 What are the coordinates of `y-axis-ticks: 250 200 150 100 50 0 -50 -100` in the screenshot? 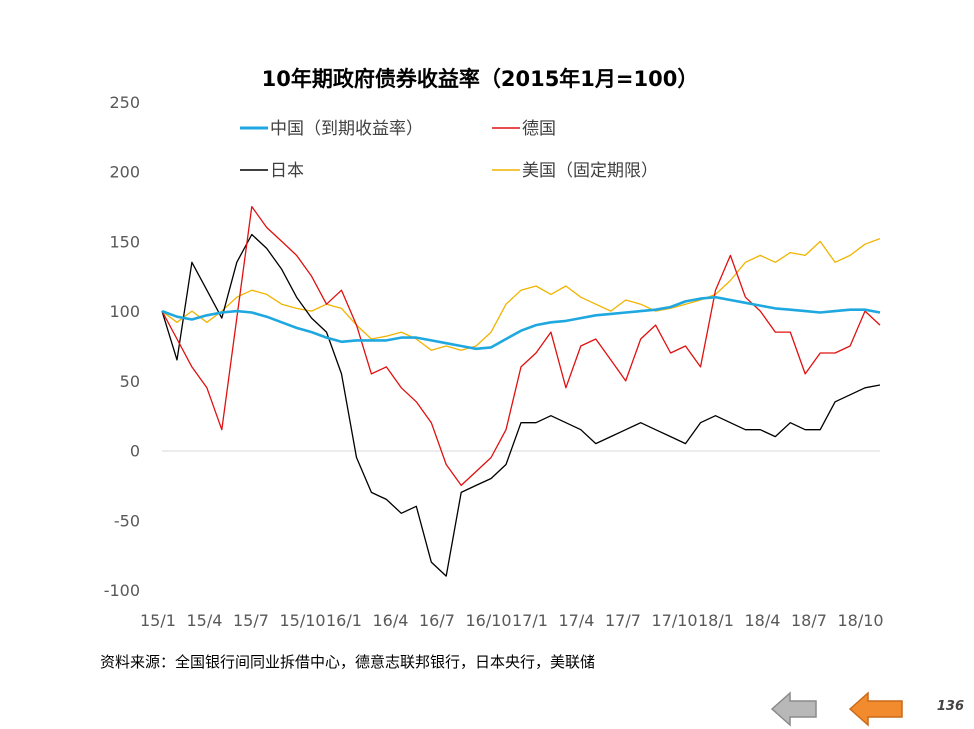 It's located at (122, 346).